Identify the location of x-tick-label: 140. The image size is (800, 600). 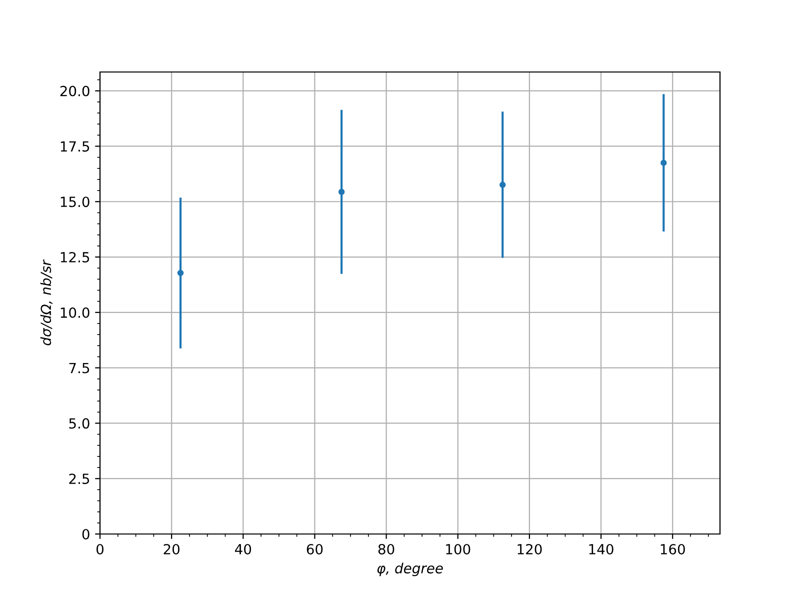
(601, 549).